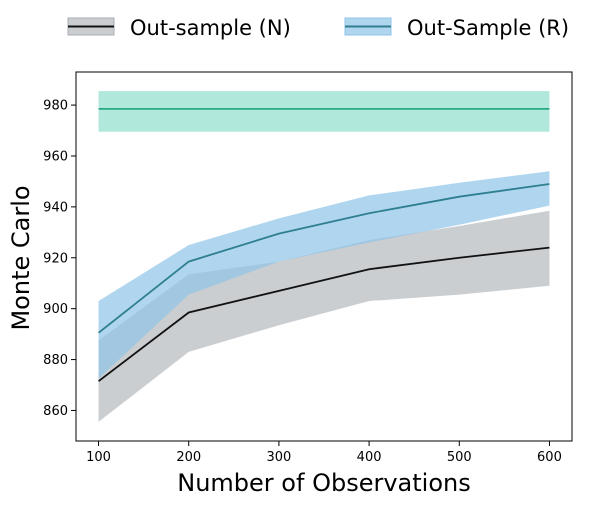 The height and width of the screenshot is (505, 598). Describe the element at coordinates (55, 309) in the screenshot. I see `y-tick-label: 900` at that location.